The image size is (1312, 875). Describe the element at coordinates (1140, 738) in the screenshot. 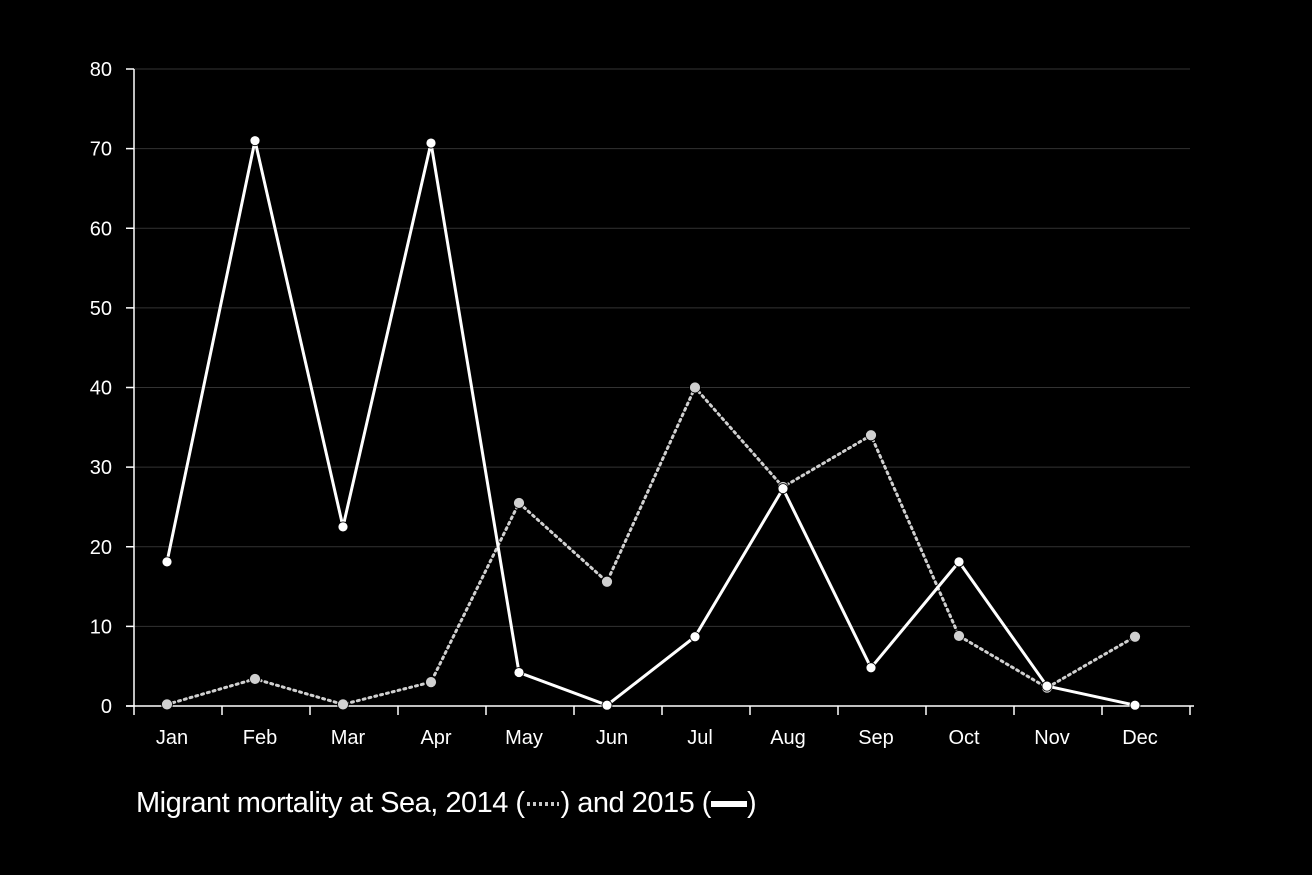

I see `x-tick-label: Dec` at that location.